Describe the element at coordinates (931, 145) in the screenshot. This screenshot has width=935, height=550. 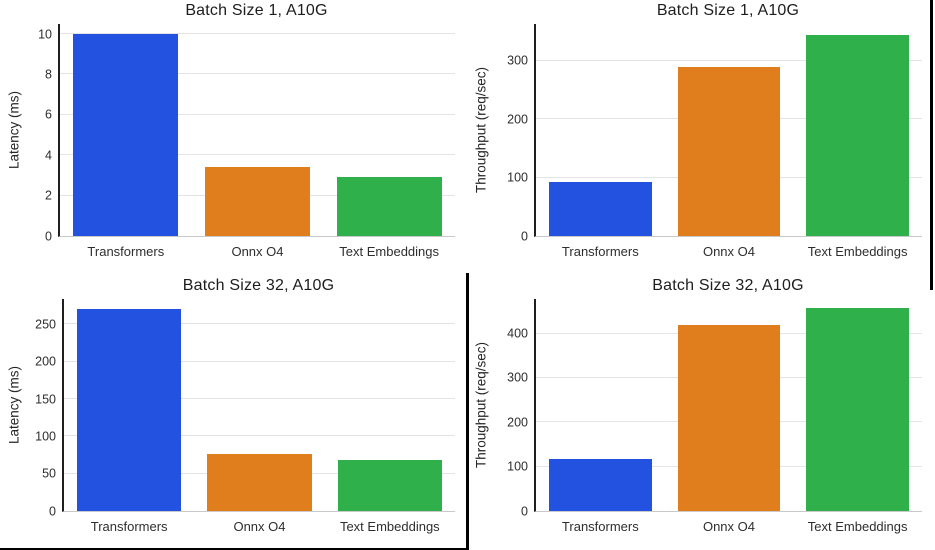
I see `right-edge-divider-line` at that location.